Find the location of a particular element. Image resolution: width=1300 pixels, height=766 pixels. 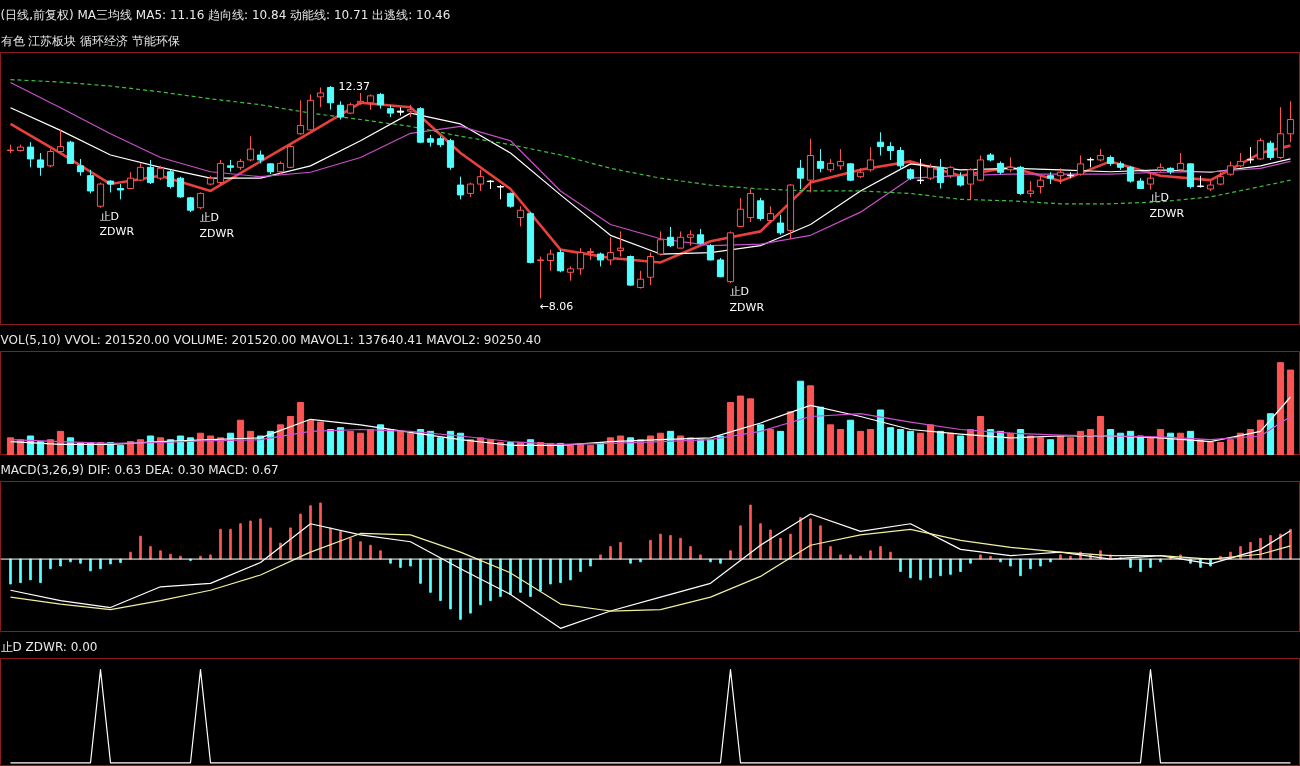

chart-subtitle: 有色 江苏板块 循环经济 节能环保 is located at coordinates (90, 40).